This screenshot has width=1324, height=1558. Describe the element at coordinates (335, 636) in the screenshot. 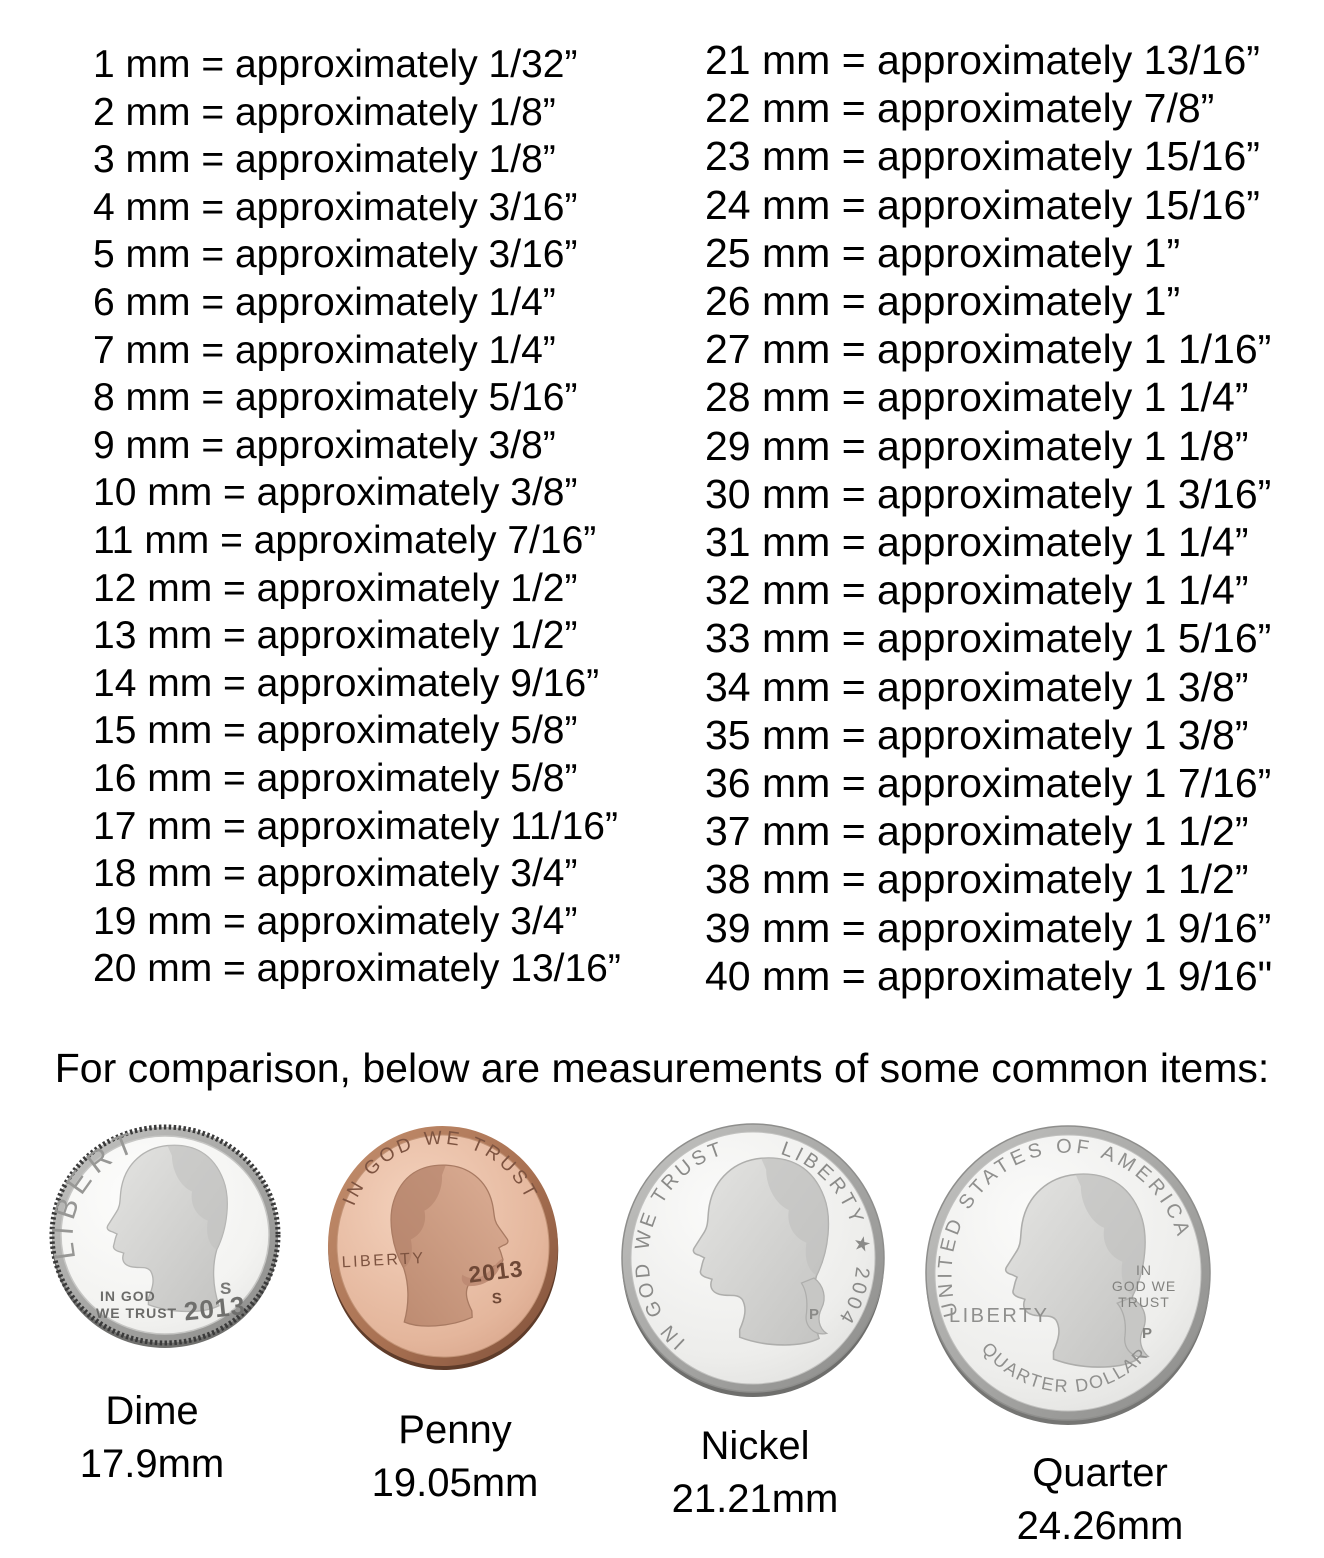

I see `conversion-row: 13 mm = approximately 1/2”` at that location.